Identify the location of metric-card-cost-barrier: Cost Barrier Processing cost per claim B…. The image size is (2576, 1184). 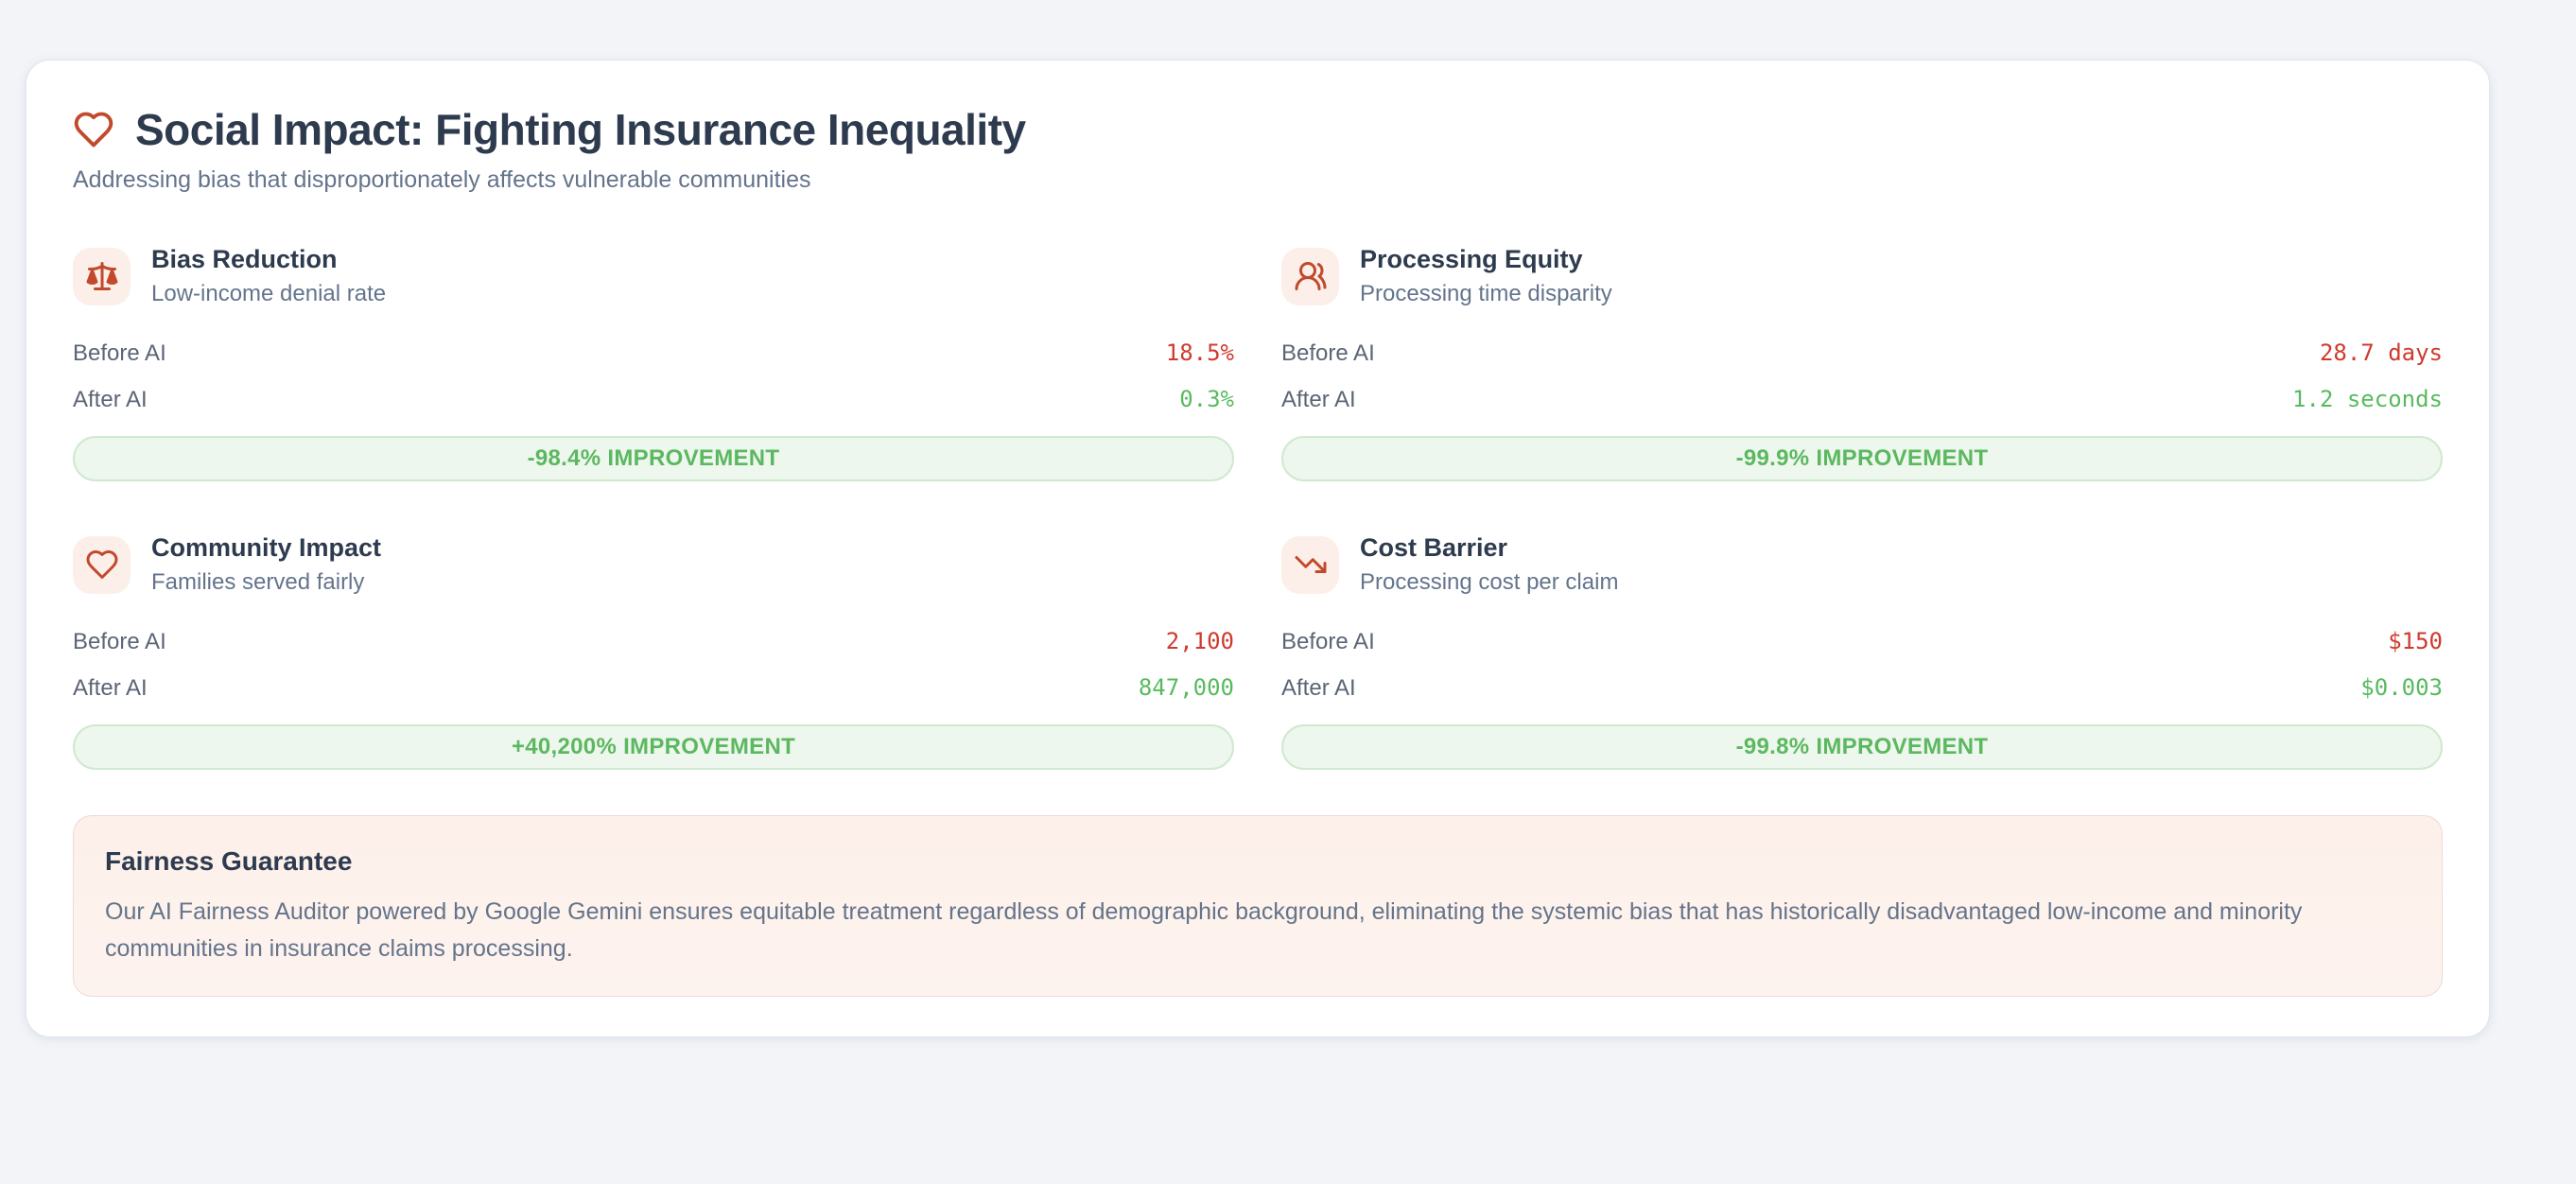
(1862, 651).